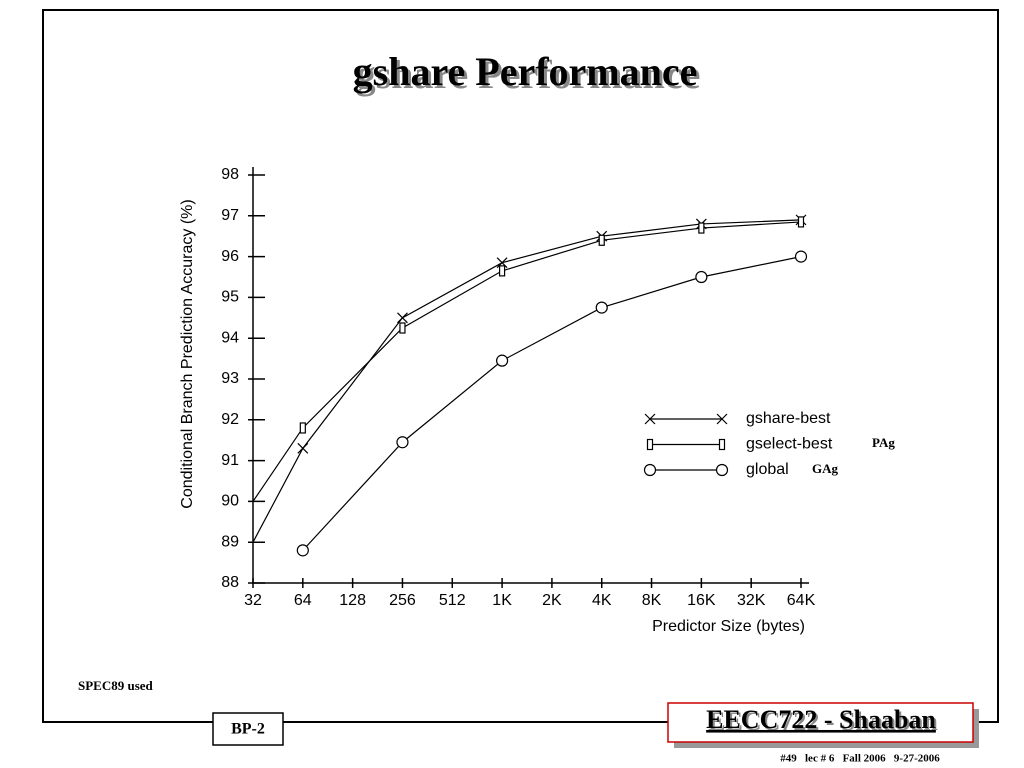 Image resolution: width=1024 pixels, height=768 pixels. What do you see at coordinates (230, 378) in the screenshot?
I see `y-tick-label: 93` at bounding box center [230, 378].